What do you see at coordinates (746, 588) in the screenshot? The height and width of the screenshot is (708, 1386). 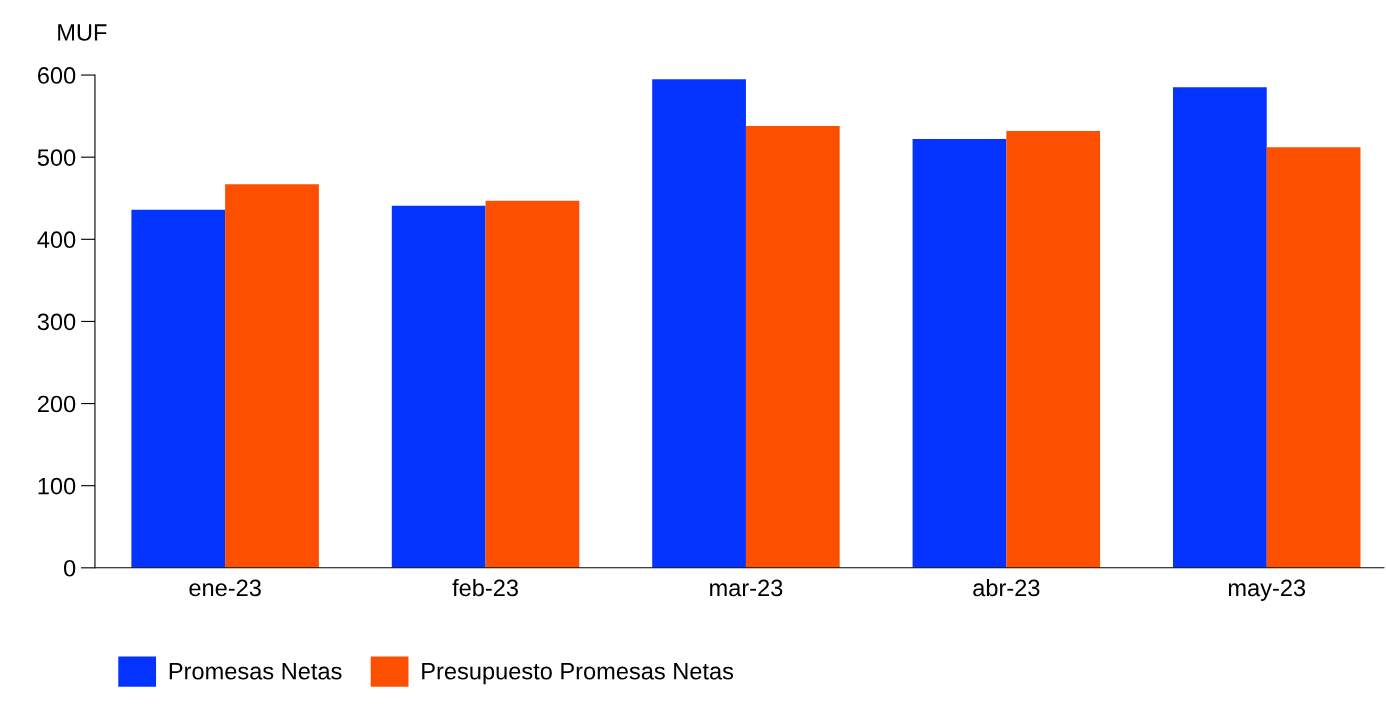 I see `x-tick-label: mar-23` at bounding box center [746, 588].